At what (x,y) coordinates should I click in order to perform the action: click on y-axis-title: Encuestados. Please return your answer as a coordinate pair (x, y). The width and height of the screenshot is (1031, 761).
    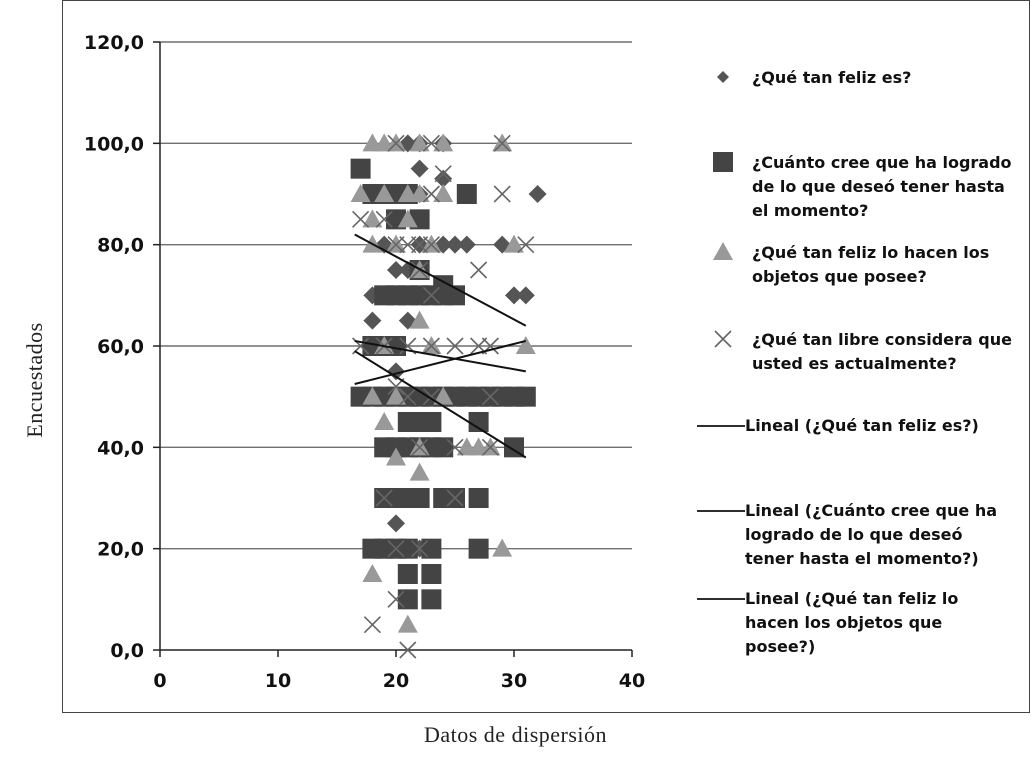
    Looking at the image, I should click on (34, 380).